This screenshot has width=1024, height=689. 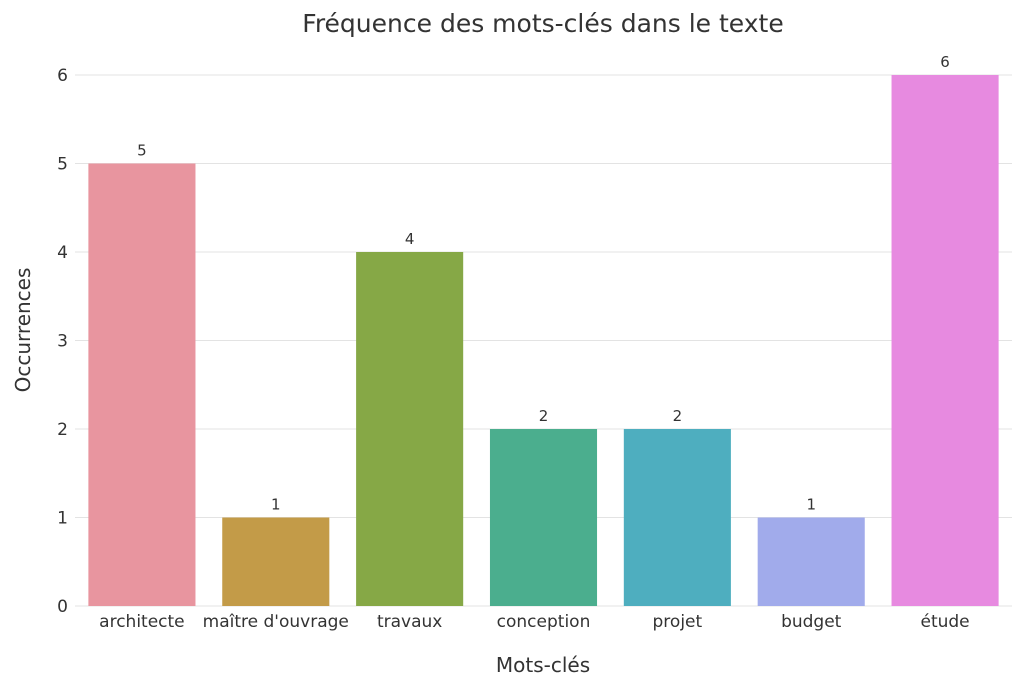 I want to click on y-tick-label: 1, so click(x=62, y=519).